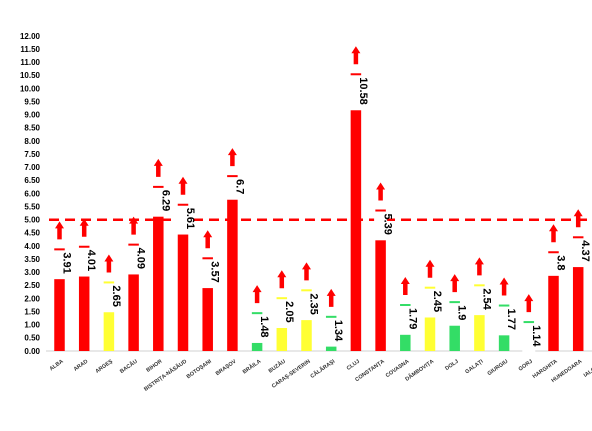 Image resolution: width=592 pixels, height=431 pixels. I want to click on data-label: 1.79, so click(412, 318).